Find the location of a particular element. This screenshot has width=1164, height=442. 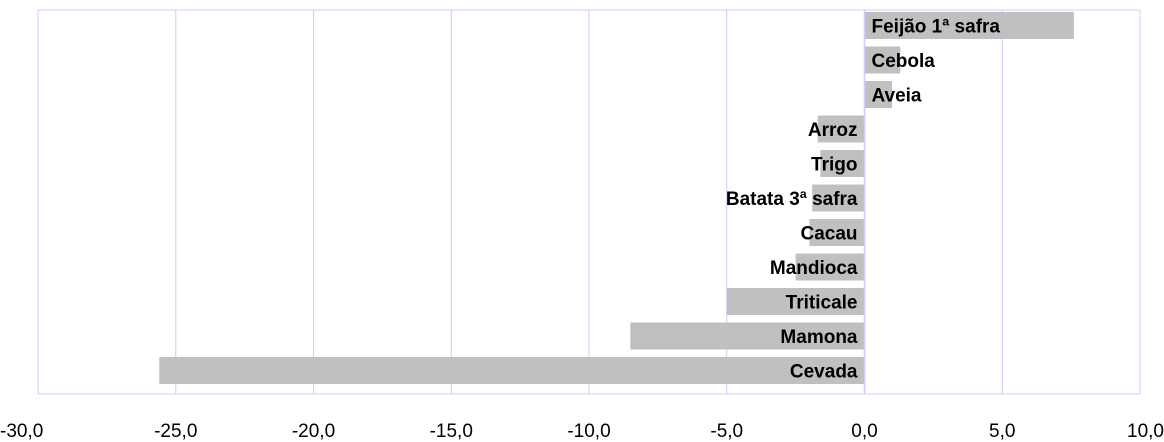

bar-label: Mamona is located at coordinates (819, 337).